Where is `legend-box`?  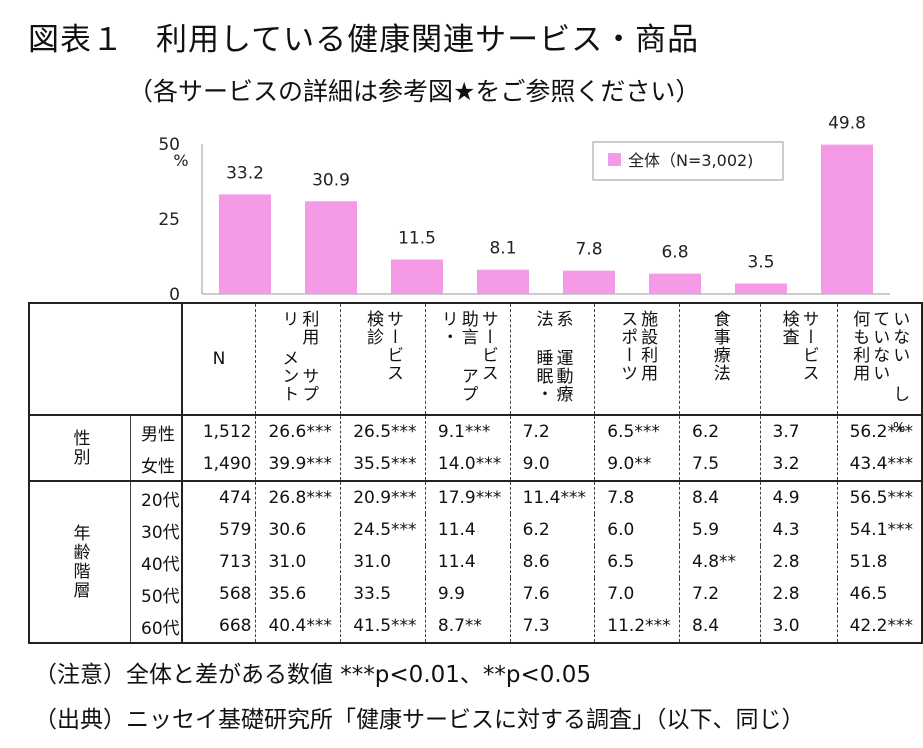 legend-box is located at coordinates (688, 161).